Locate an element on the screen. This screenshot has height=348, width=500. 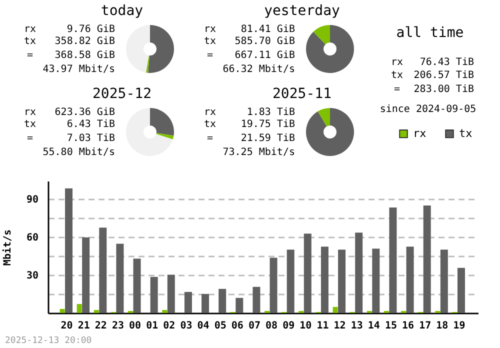
text: 55.80 Mbit/s is located at coordinates (78, 152).